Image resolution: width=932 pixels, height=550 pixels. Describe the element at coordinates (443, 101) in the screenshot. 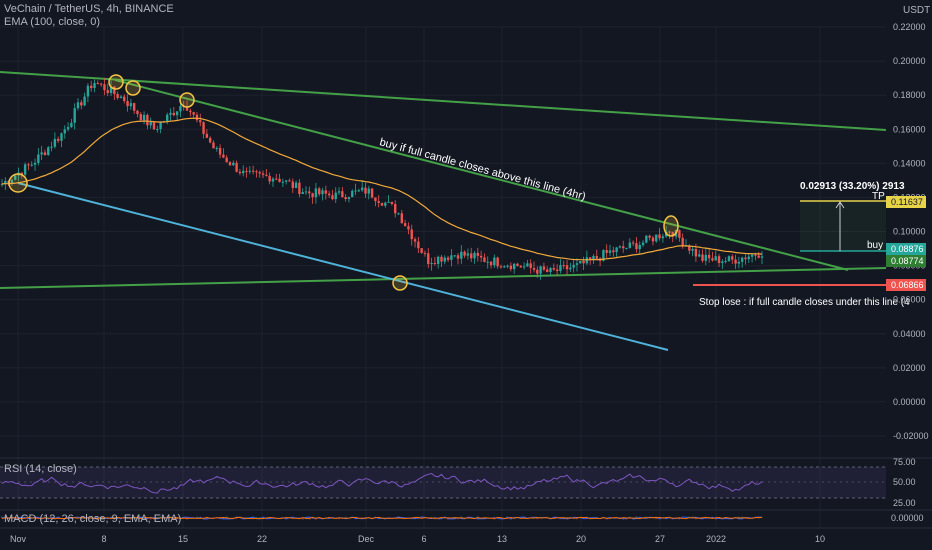

I see `upper-resistance-line` at that location.